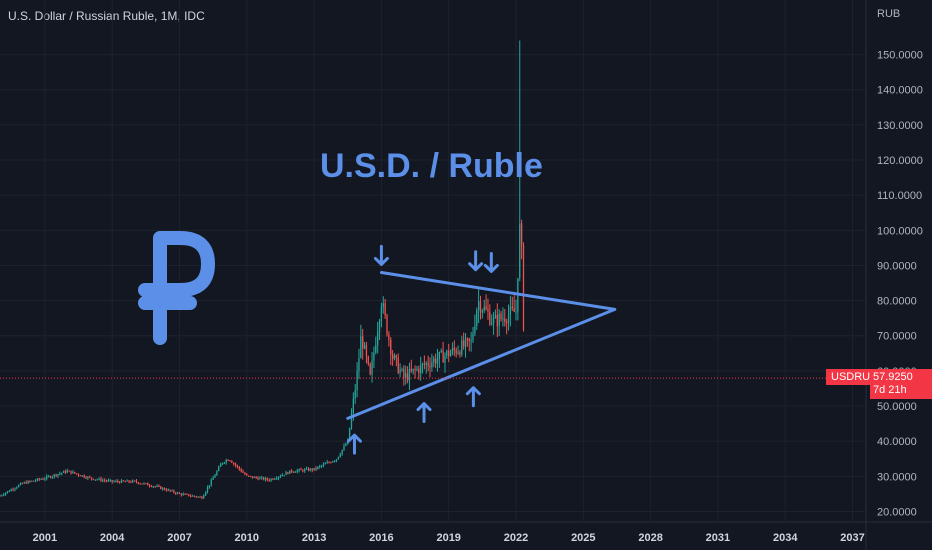 This screenshot has width=932, height=550. Describe the element at coordinates (897, 302) in the screenshot. I see `y-tick-label: 80.0000` at that location.